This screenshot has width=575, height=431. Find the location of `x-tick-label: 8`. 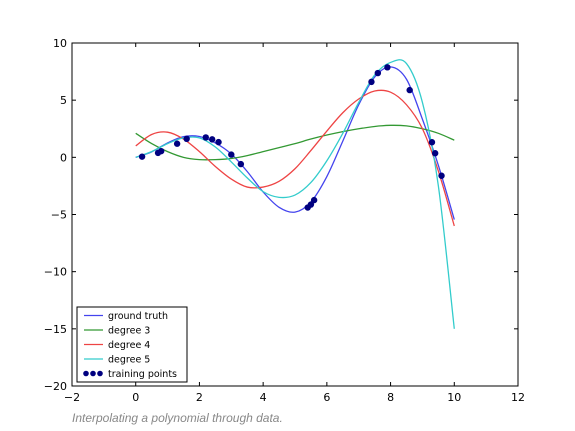

x-tick-label: 8 is located at coordinates (390, 397).